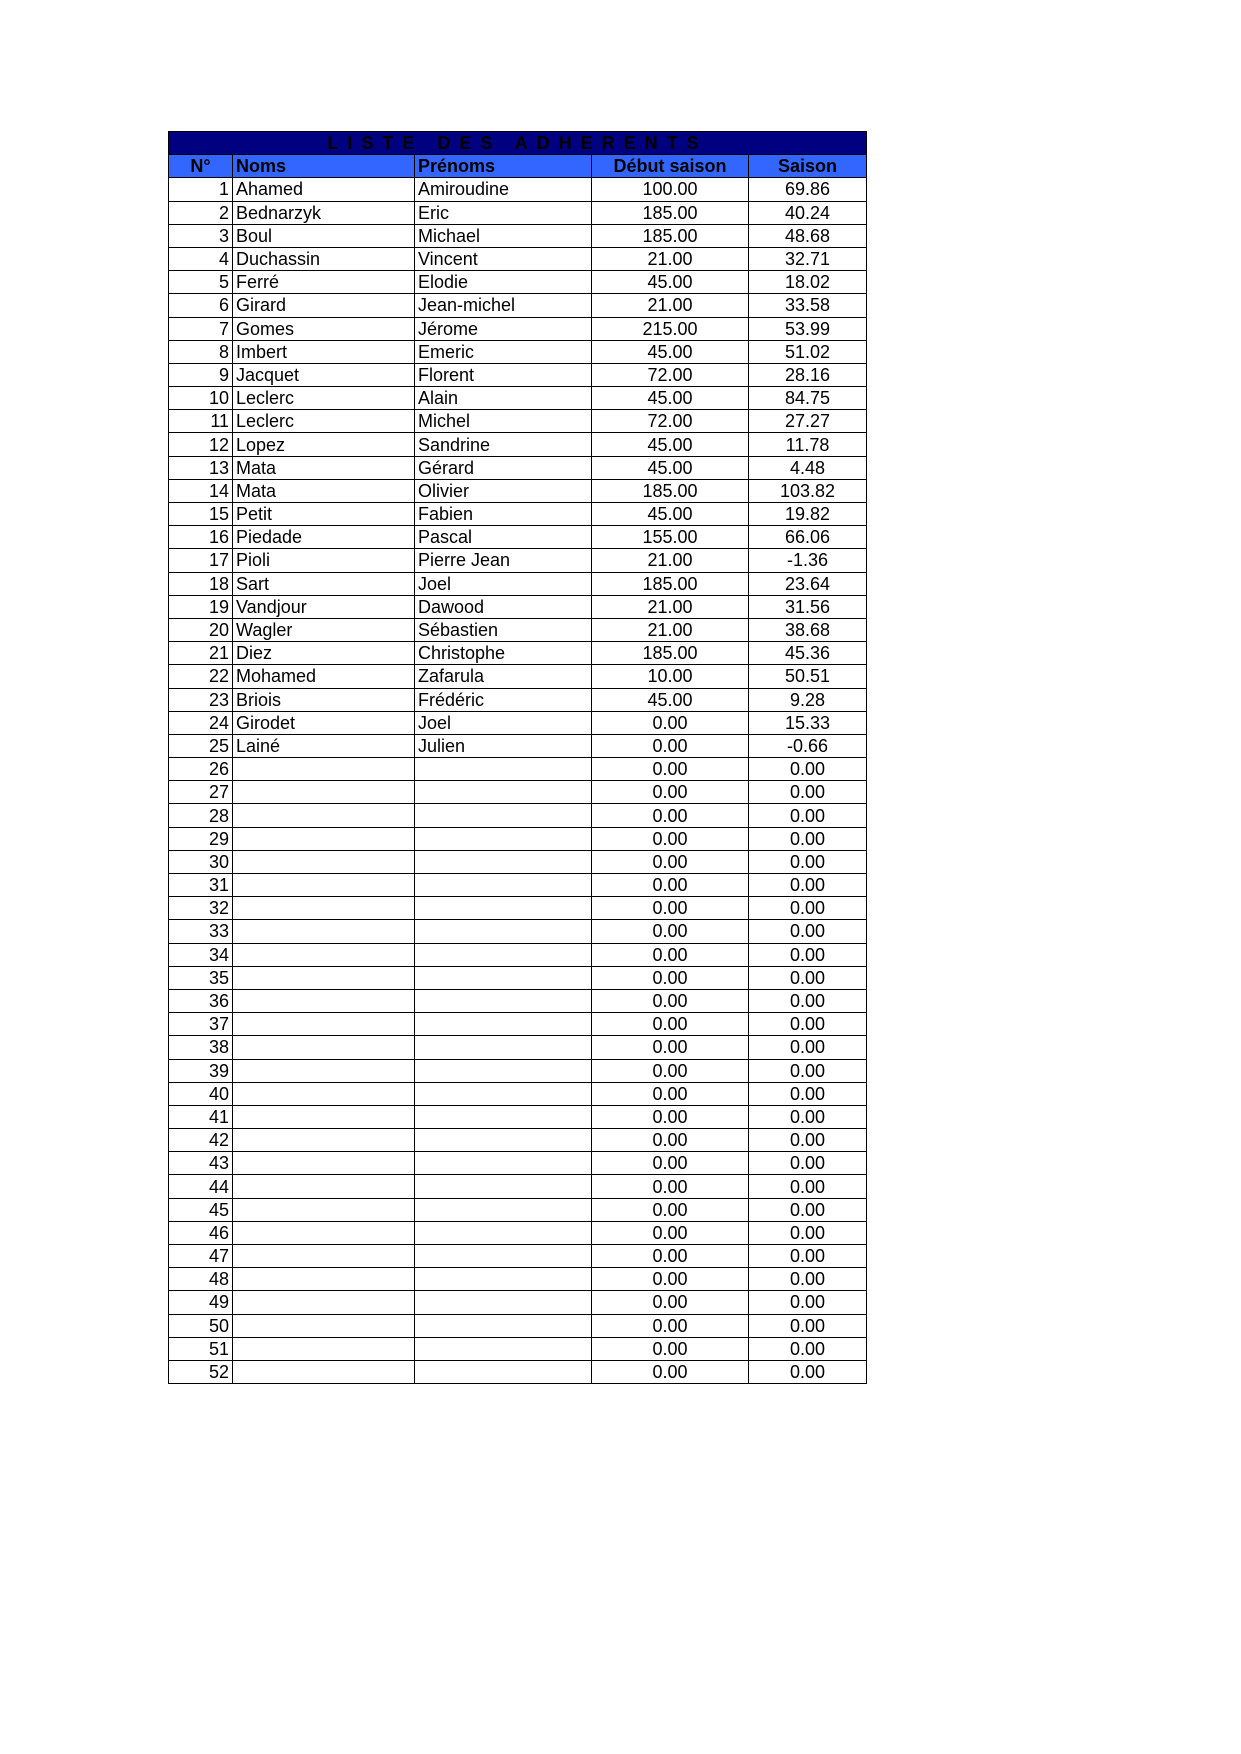 The width and height of the screenshot is (1241, 1754). Describe the element at coordinates (323, 282) in the screenshot. I see `cell-nom: Ferré` at that location.